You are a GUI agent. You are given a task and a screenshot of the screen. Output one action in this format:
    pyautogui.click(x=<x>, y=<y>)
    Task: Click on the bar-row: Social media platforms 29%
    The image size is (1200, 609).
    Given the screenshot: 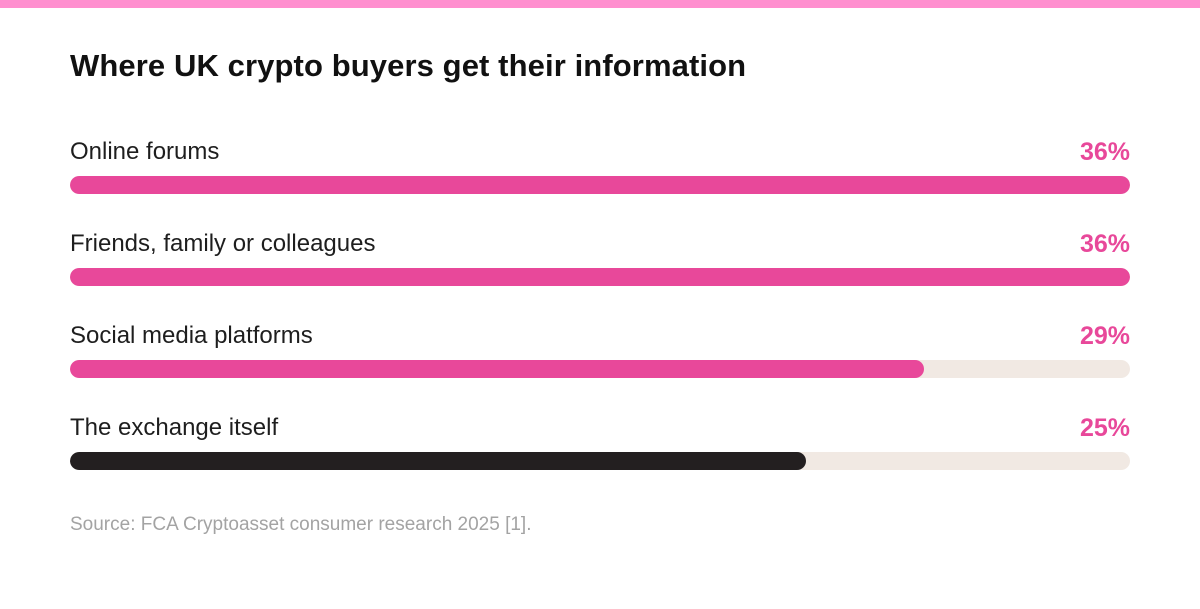 What is the action you would take?
    pyautogui.click(x=600, y=362)
    